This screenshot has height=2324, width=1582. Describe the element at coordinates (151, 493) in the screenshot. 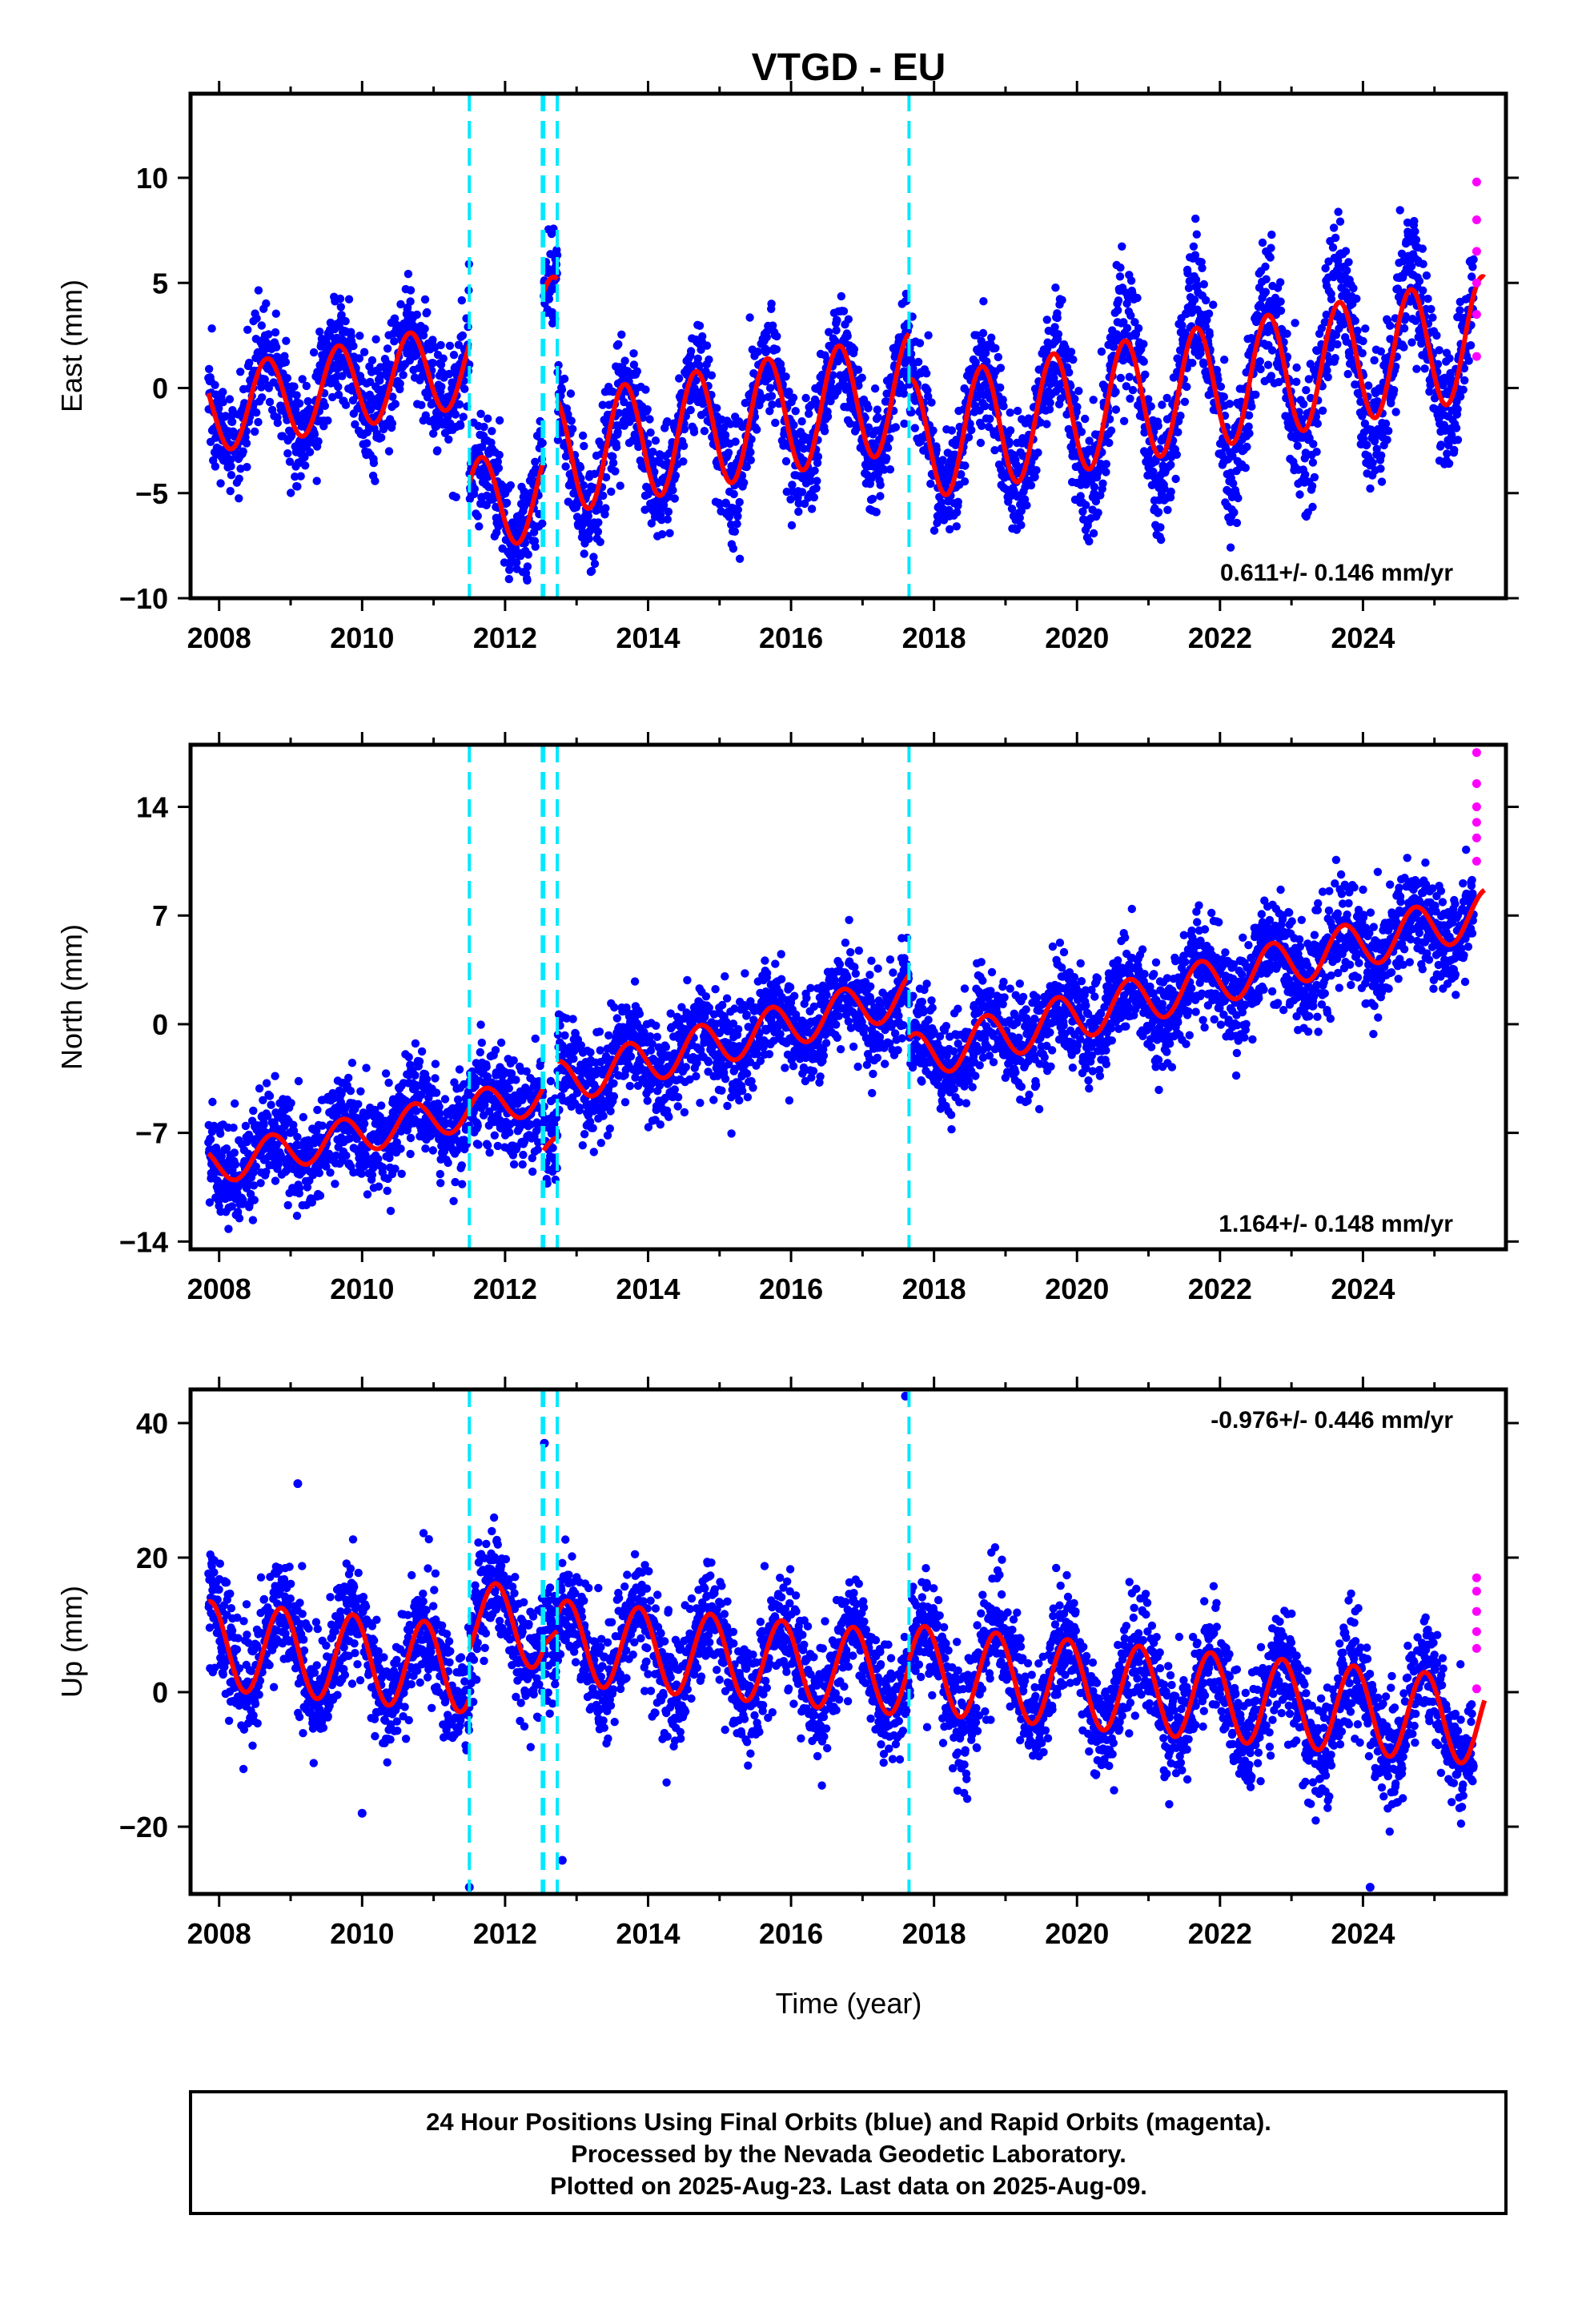

I see `y-tick-label: −5` at that location.